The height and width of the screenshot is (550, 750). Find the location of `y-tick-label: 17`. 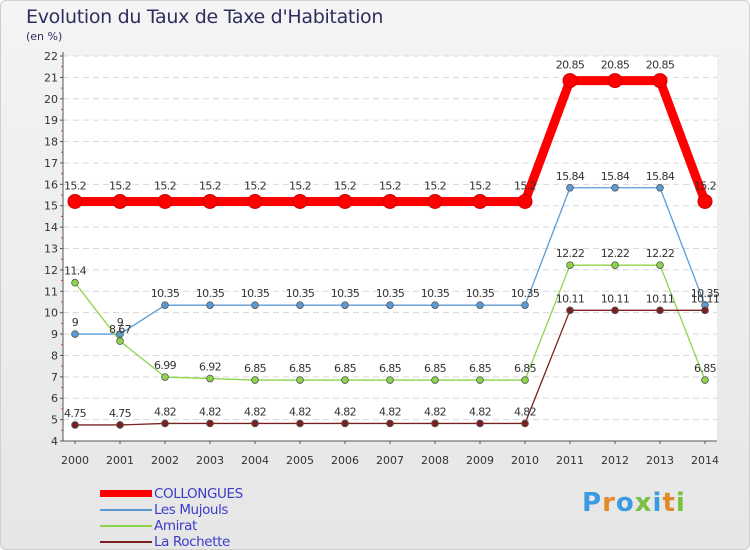

y-tick-label: 17 is located at coordinates (51, 163).